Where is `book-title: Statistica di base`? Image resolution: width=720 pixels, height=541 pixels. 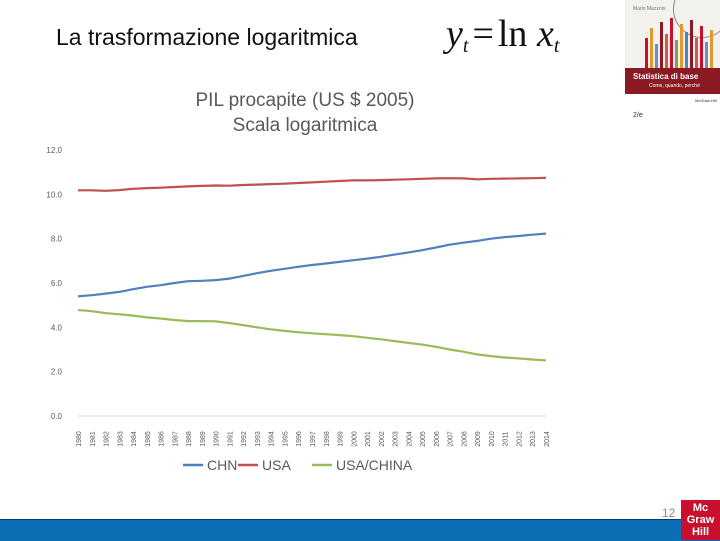 book-title: Statistica di base is located at coordinates (666, 76).